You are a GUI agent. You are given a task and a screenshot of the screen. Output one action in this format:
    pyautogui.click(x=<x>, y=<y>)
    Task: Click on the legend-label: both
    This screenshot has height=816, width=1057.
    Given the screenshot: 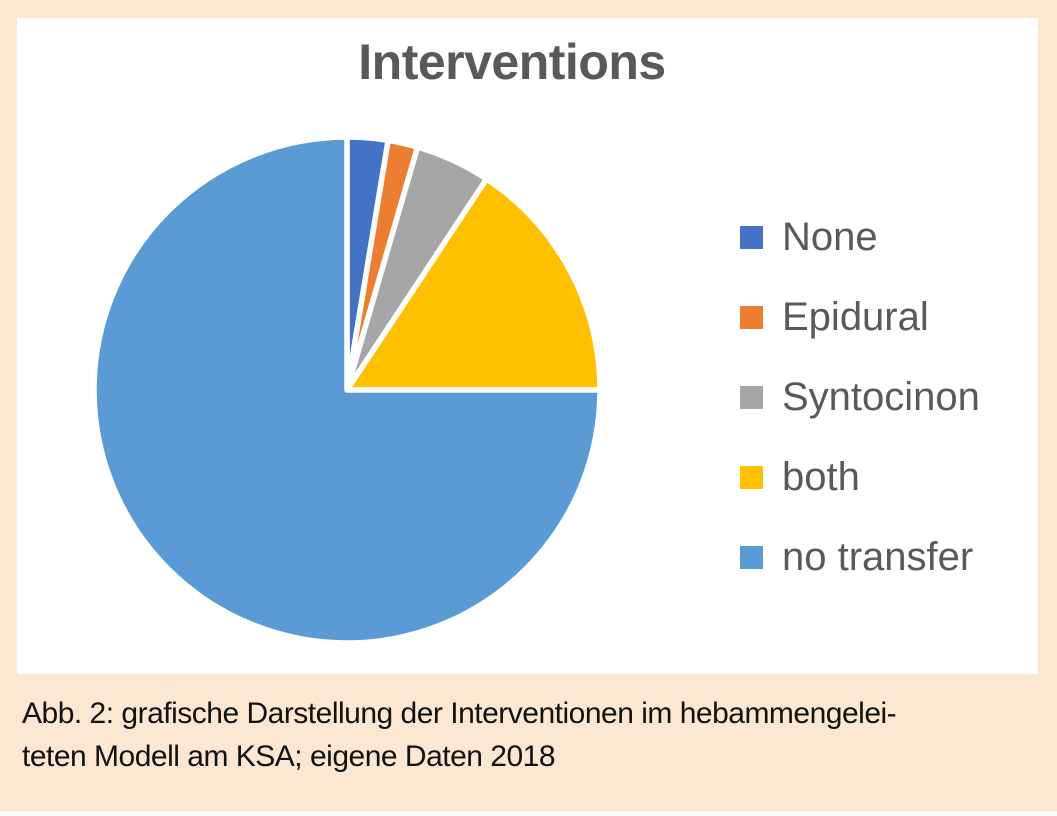 What is the action you would take?
    pyautogui.click(x=821, y=477)
    